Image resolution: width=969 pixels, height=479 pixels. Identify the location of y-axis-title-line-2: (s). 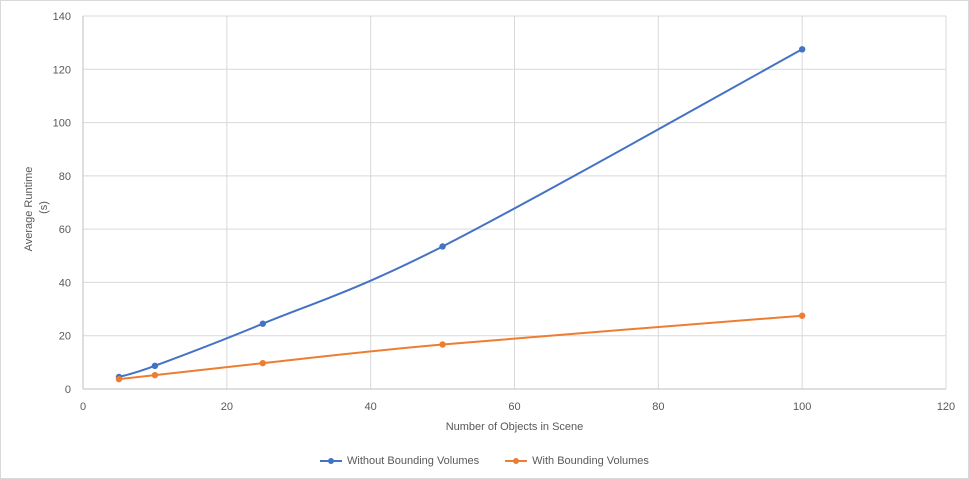
(44, 207).